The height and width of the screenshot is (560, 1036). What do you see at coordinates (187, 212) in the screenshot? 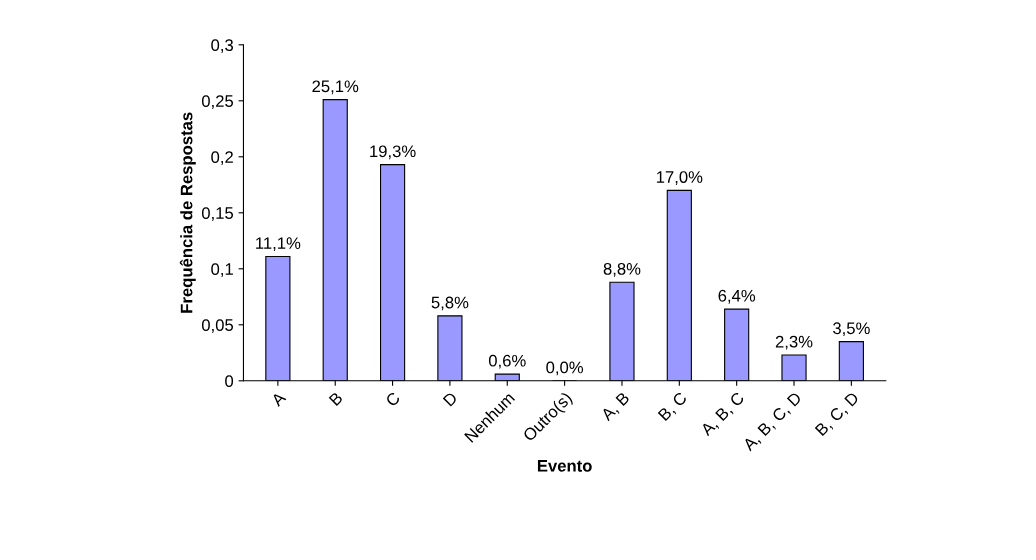
I see `y-axis-title: Frequência de Respostas` at bounding box center [187, 212].